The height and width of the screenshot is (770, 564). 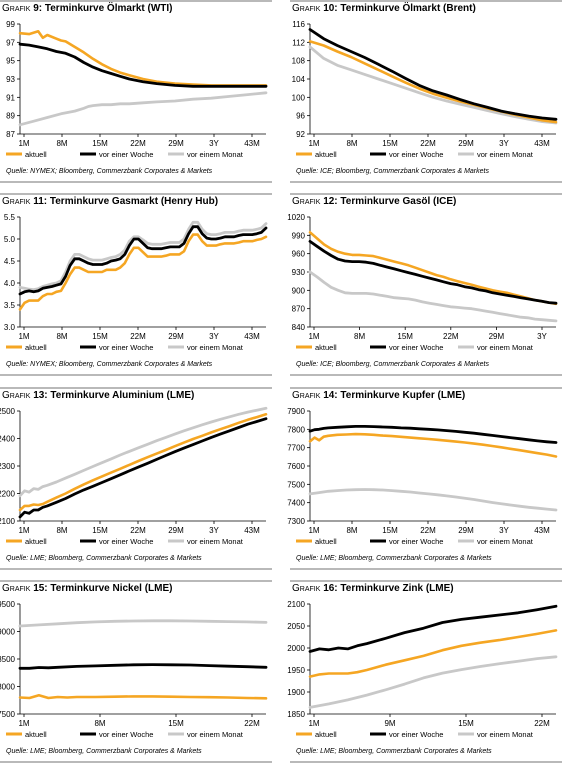 What do you see at coordinates (398, 201) in the screenshot?
I see `chart-title-text: Terminkurve Gasöl (ICE)` at bounding box center [398, 201].